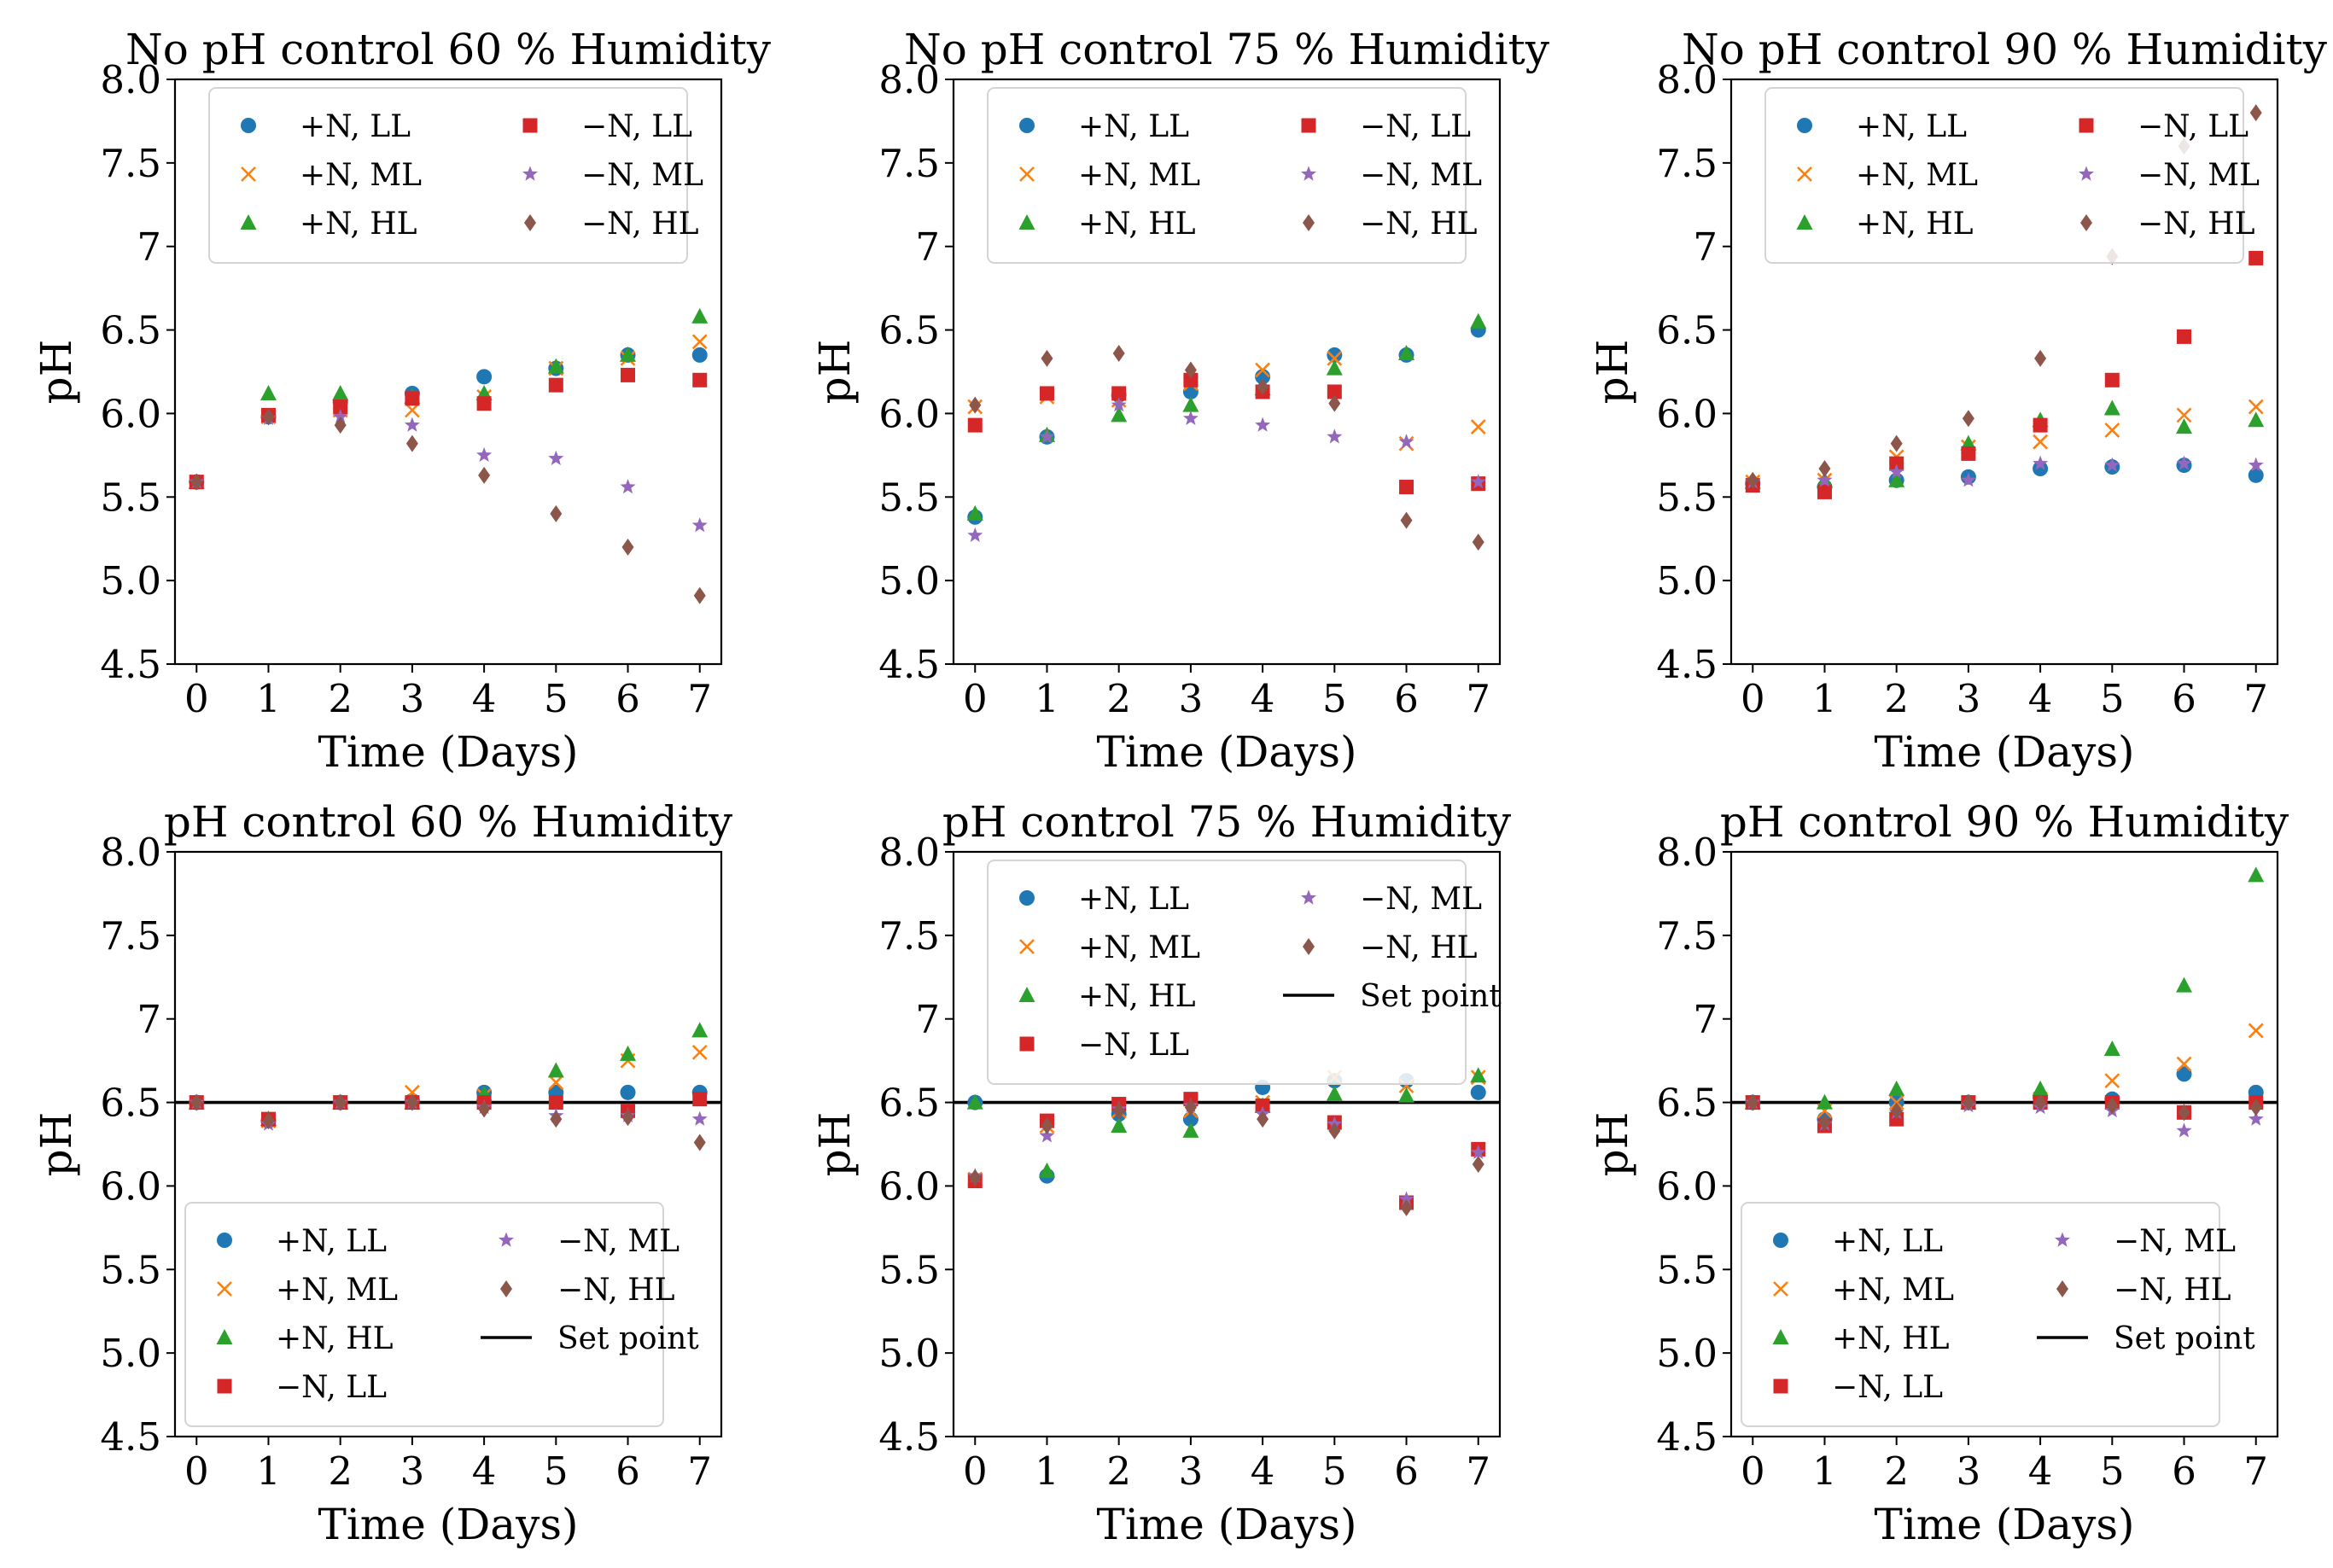 The image size is (2333, 1568). I want to click on x-tick-label: 5, so click(556, 1471).